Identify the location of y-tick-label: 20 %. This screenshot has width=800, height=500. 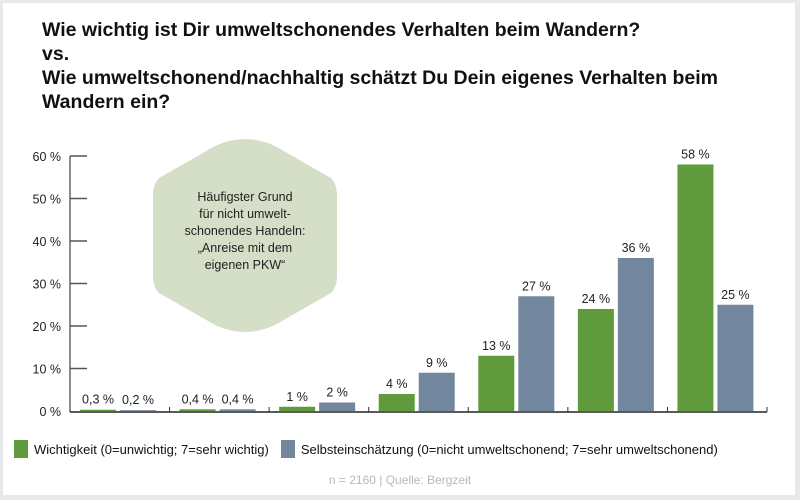
(47, 327).